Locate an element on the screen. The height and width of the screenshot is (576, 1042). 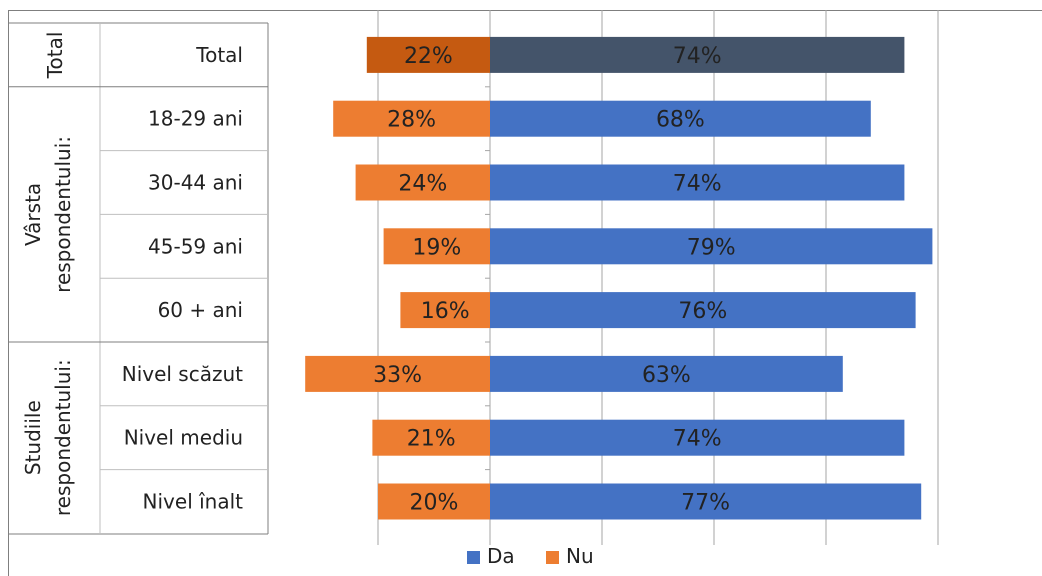
data-label-nu: 20% is located at coordinates (434, 503).